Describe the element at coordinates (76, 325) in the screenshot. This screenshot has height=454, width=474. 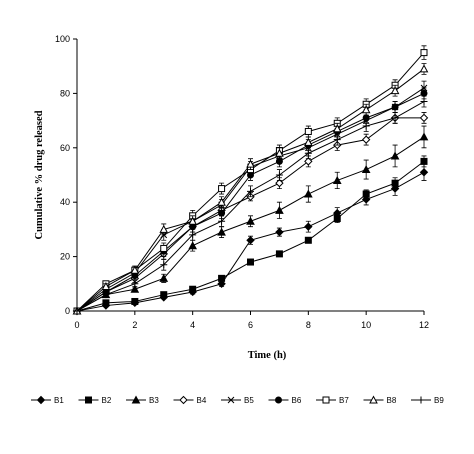
I see `x-tick-label: 0` at that location.